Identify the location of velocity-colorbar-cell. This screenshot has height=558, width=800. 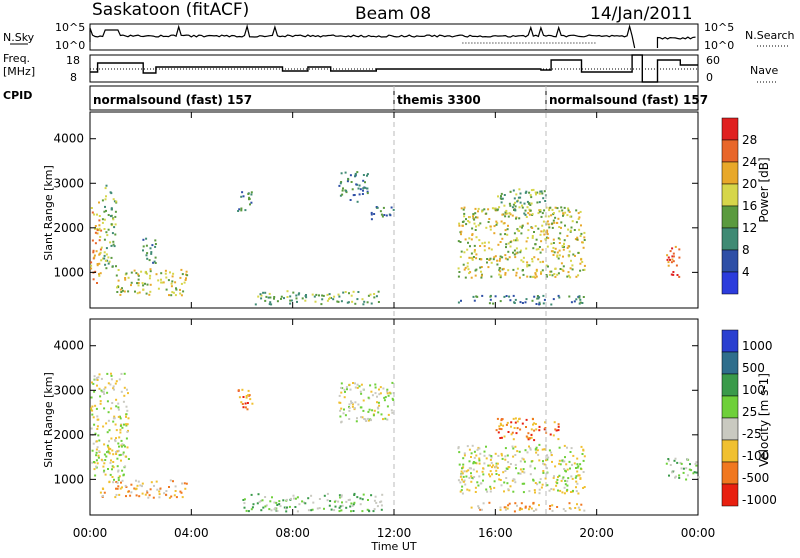
(730, 407).